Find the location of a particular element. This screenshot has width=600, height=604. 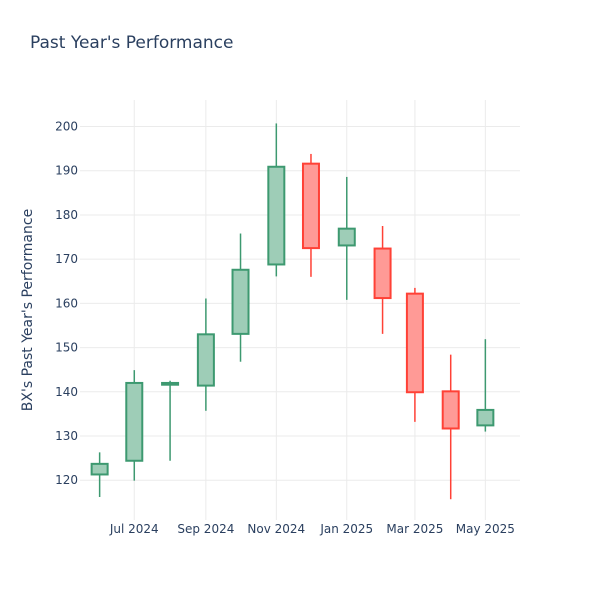

y-tick-label: 130 is located at coordinates (66, 436).